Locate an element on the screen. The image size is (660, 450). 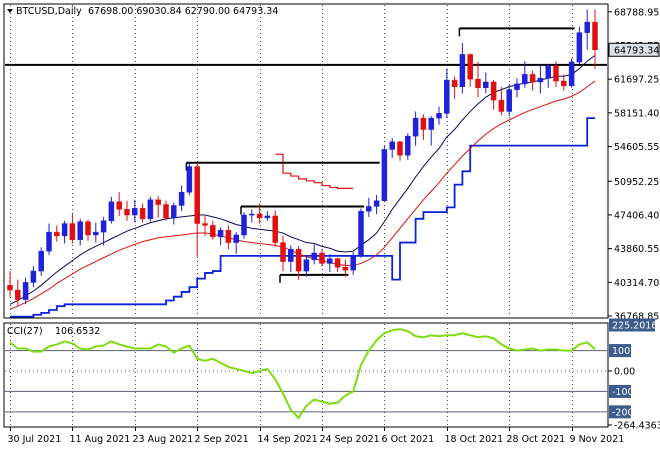
price-label: 58151.40 is located at coordinates (636, 113).